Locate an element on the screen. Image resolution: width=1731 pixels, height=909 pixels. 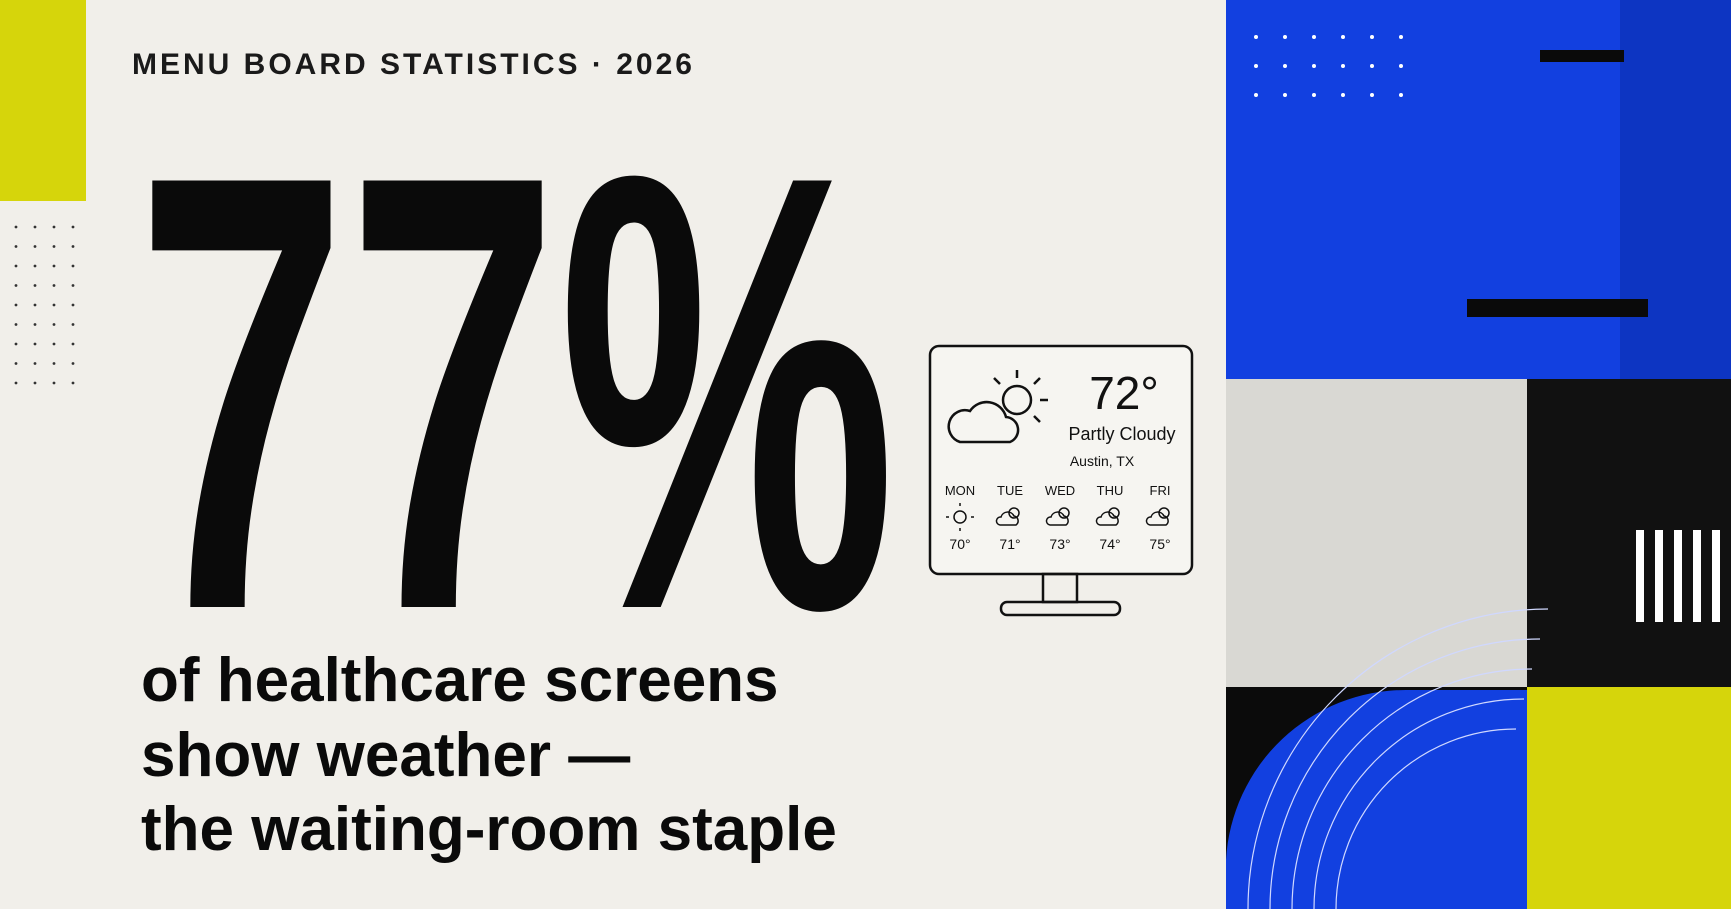
stripes is located at coordinates (1678, 576).